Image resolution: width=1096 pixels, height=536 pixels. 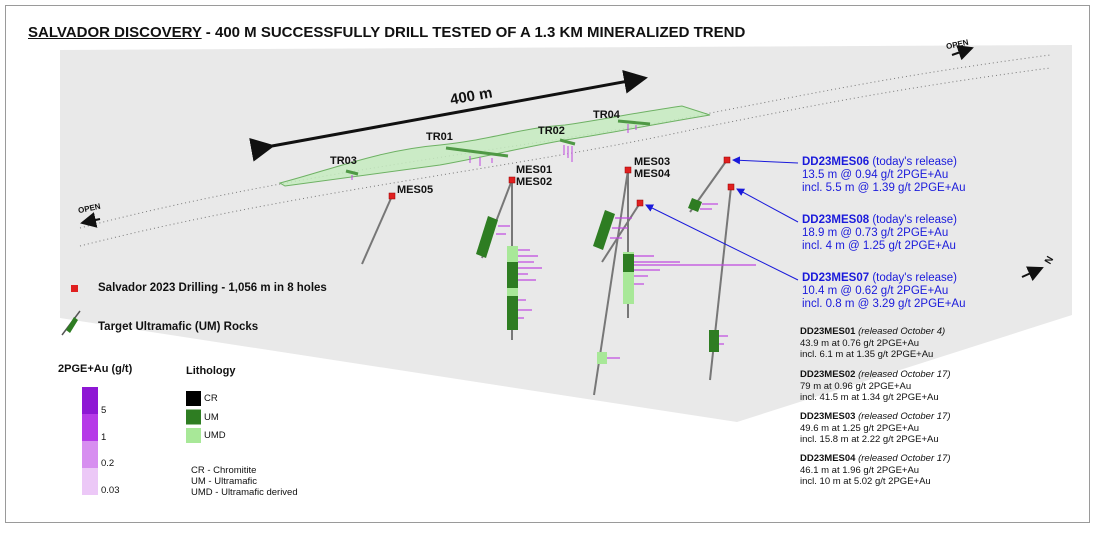 I want to click on leader-mes08, so click(x=767, y=205).